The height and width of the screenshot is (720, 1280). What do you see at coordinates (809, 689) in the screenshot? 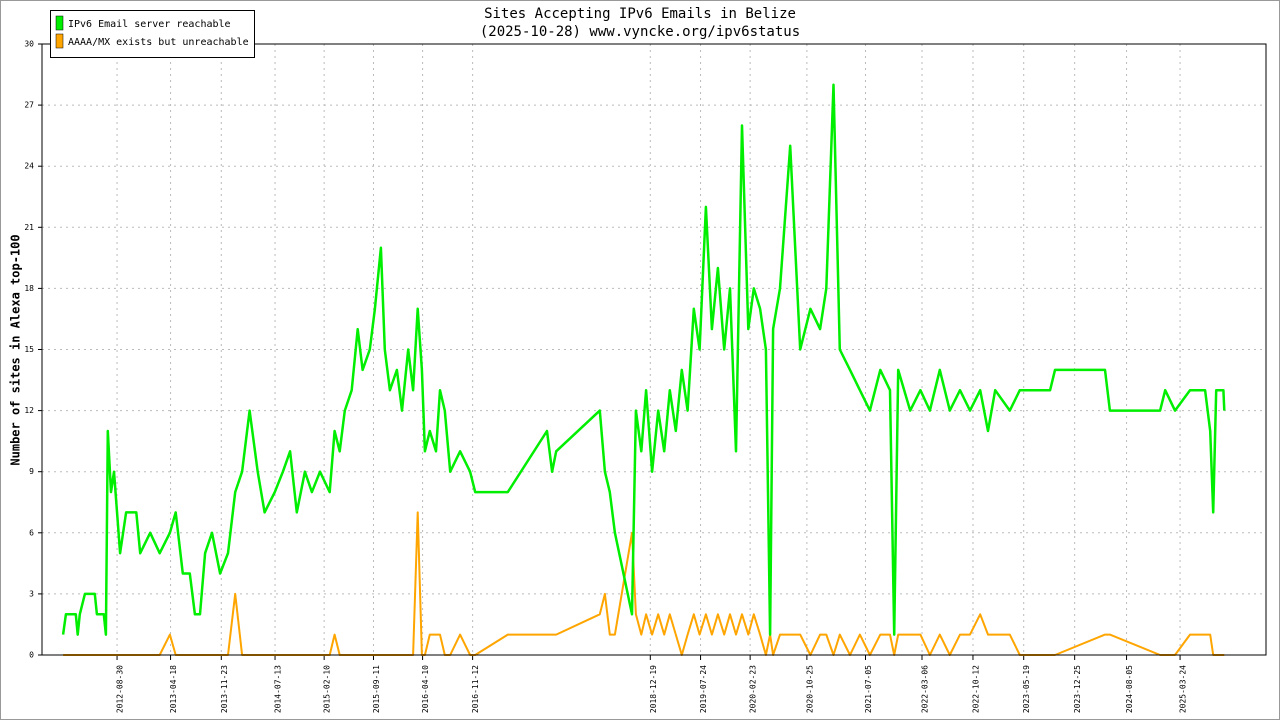
I see `x-tick-label: 2020-10-25` at bounding box center [809, 689].